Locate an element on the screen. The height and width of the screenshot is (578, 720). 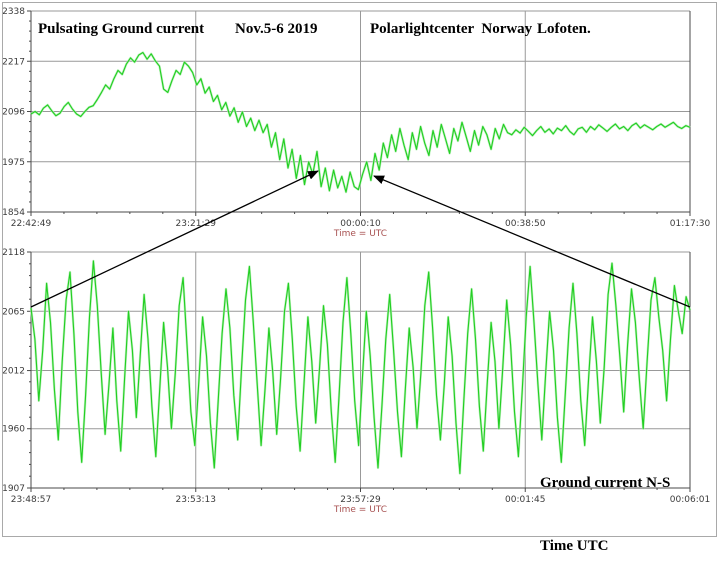
detail-annotation-line1: Ground current N-S is located at coordinates (605, 483).